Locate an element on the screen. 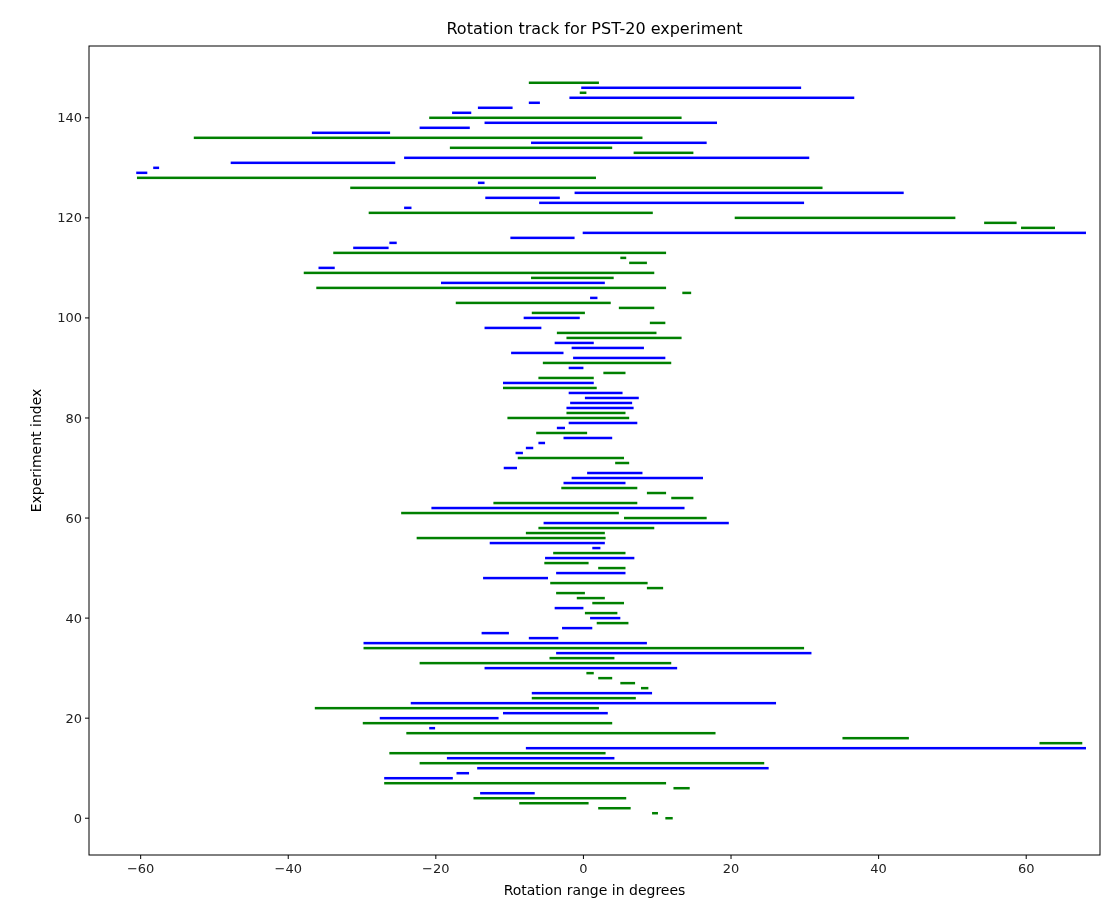 This screenshot has width=1115, height=905. x-axis-title: Rotation range in degrees is located at coordinates (594, 890).